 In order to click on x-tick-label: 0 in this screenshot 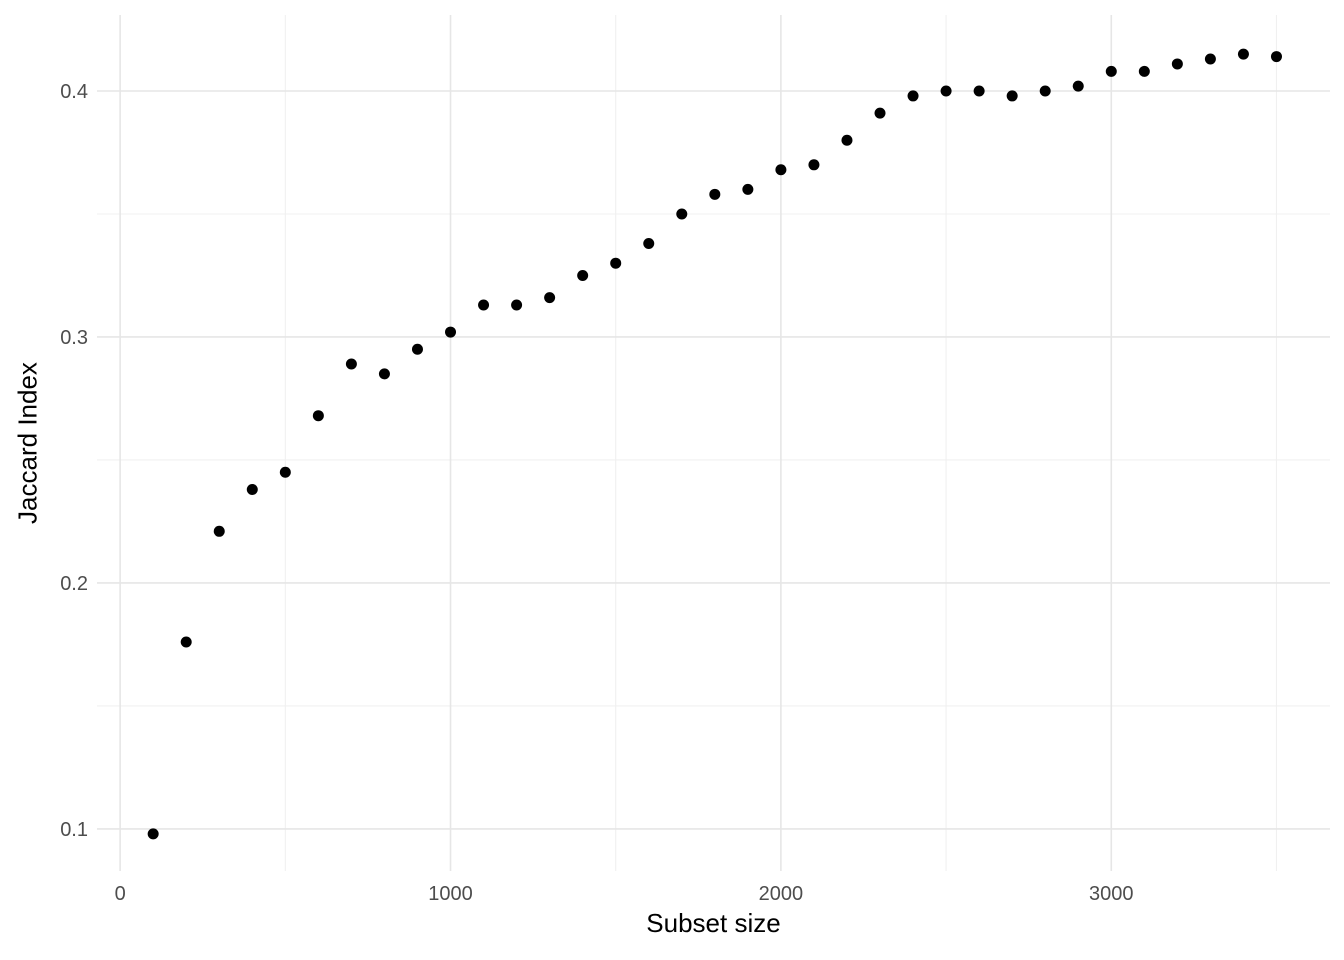, I will do `click(120, 894)`.